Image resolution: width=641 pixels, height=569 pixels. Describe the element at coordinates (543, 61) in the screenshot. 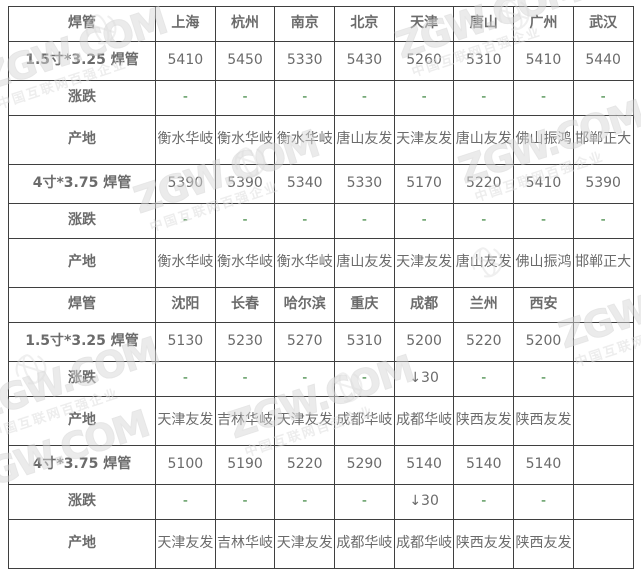

I see `price-cell: 5410` at that location.